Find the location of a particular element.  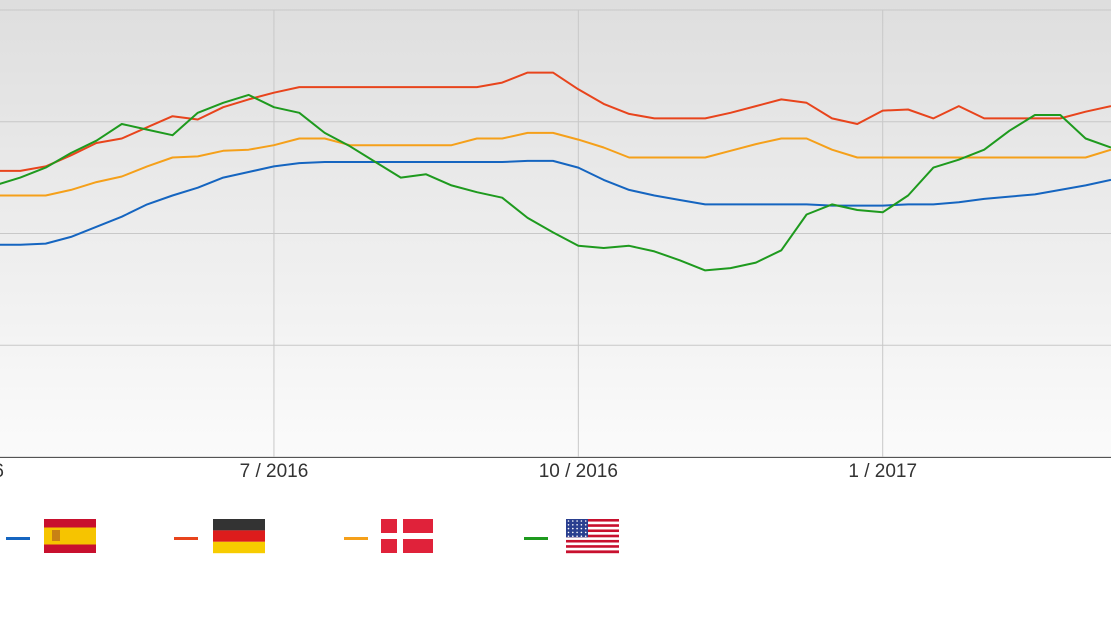

flag-denmark is located at coordinates (407, 536).